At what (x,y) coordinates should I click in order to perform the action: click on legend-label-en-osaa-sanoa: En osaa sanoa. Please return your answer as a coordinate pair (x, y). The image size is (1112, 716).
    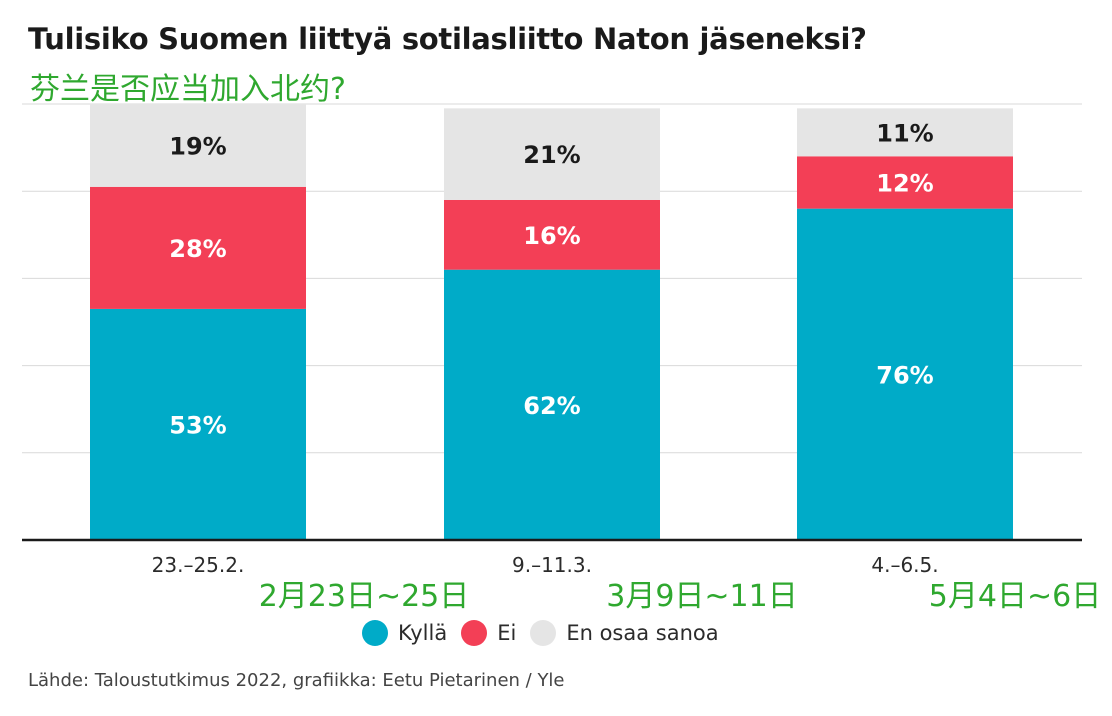
    Looking at the image, I should click on (642, 633).